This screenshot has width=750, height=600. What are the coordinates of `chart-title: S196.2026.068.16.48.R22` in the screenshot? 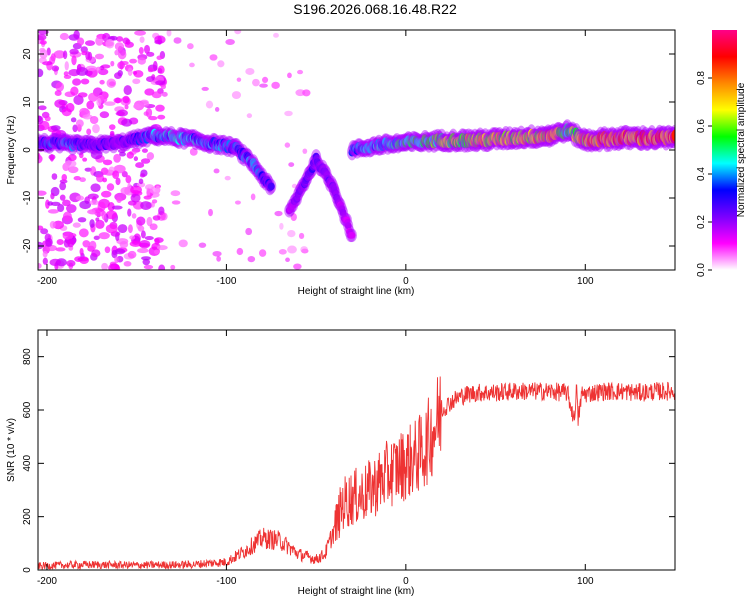 It's located at (375, 9).